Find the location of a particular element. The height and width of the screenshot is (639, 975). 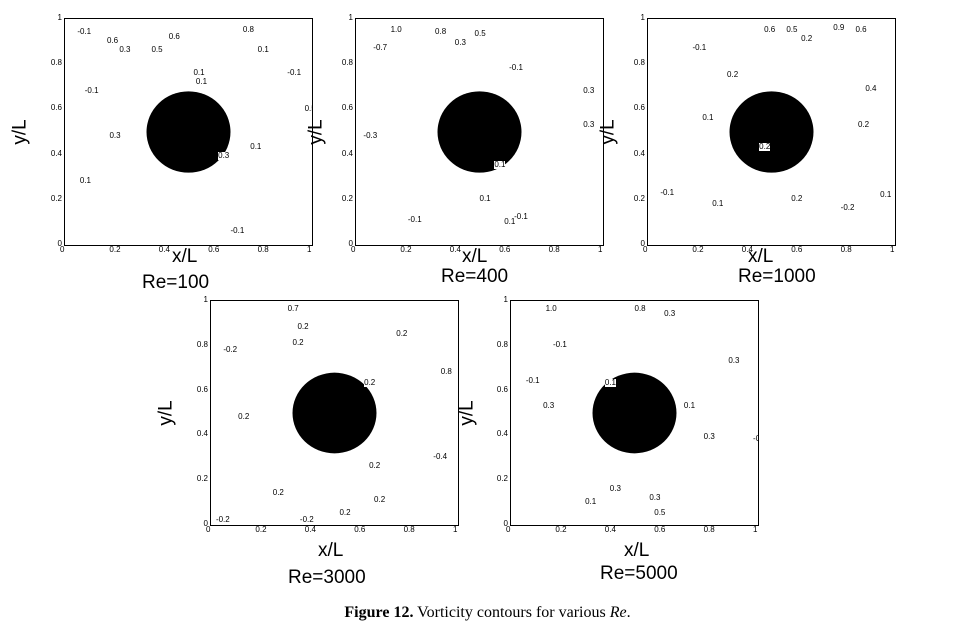

x-axis-label: x/L is located at coordinates (185, 256).